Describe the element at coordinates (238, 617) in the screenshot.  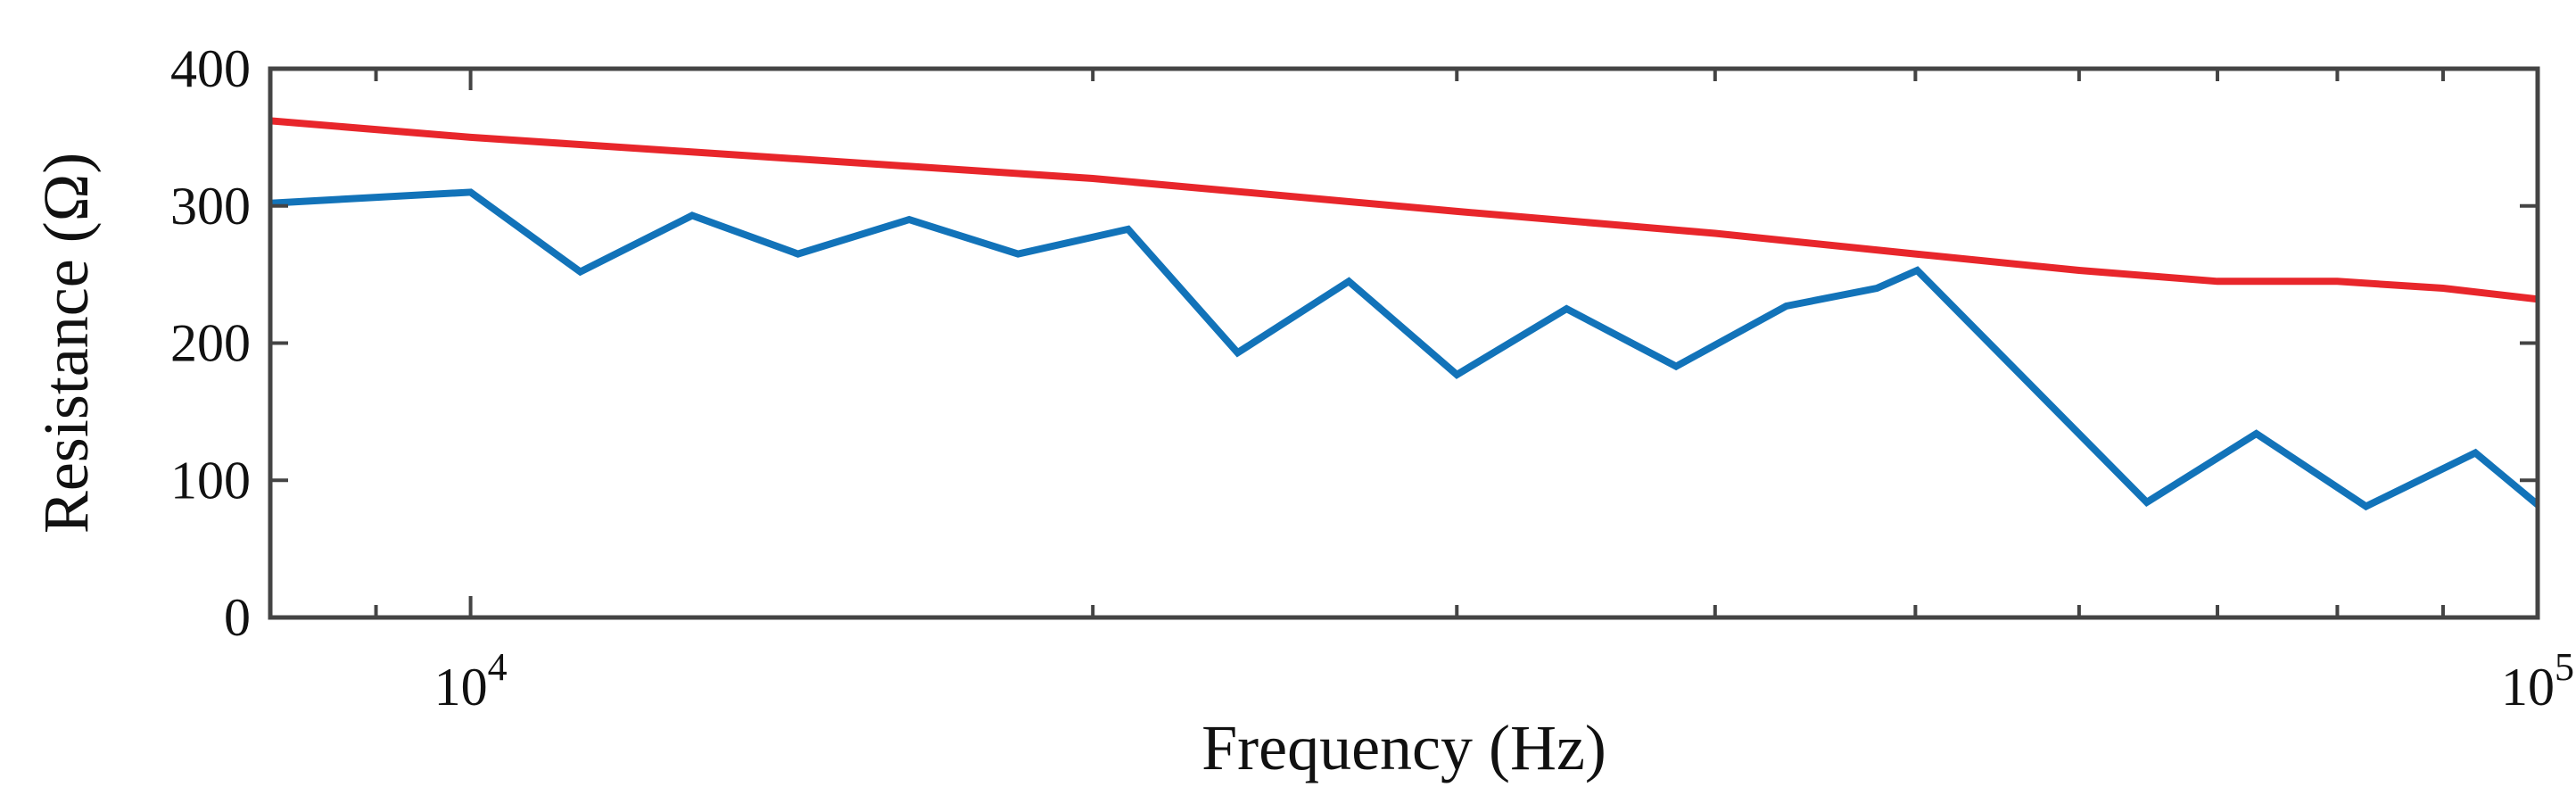
I see `y-tick-label: 0` at that location.